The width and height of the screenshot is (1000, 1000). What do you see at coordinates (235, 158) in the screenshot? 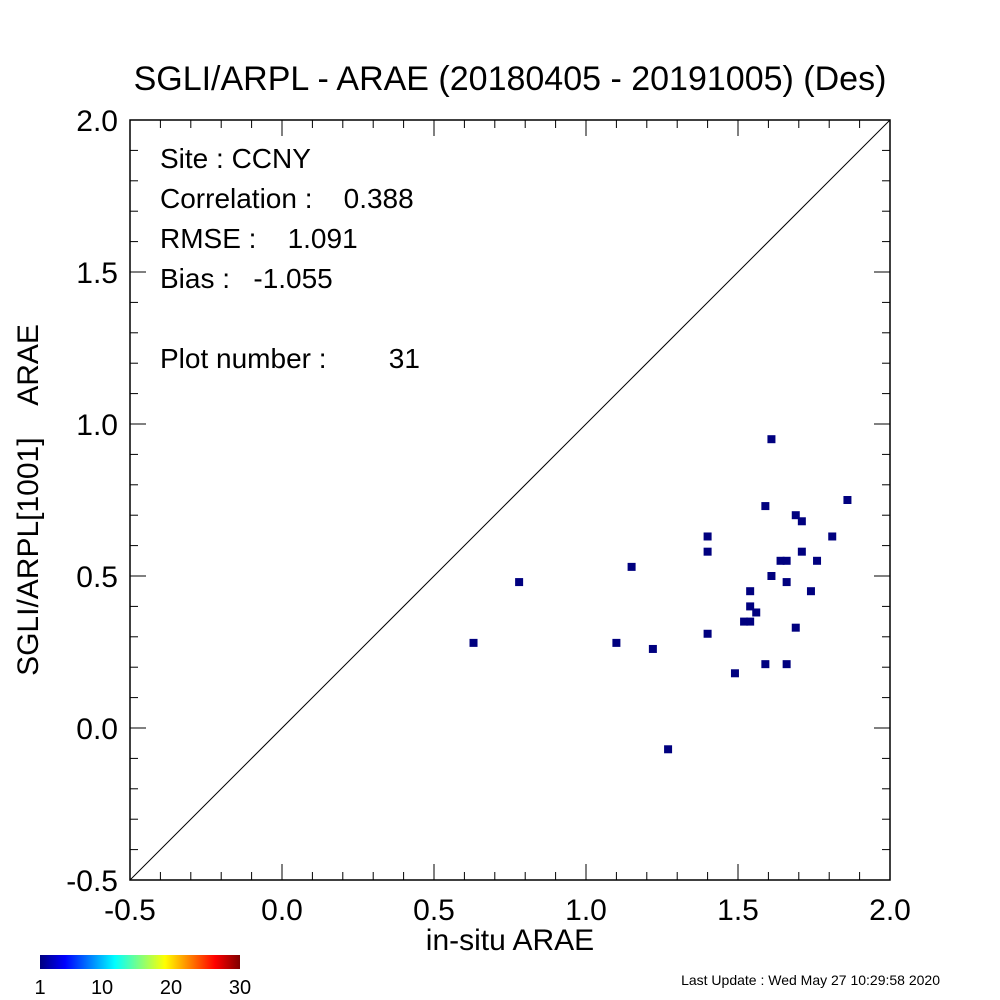
I see `stat-site: Site : CCNY` at bounding box center [235, 158].